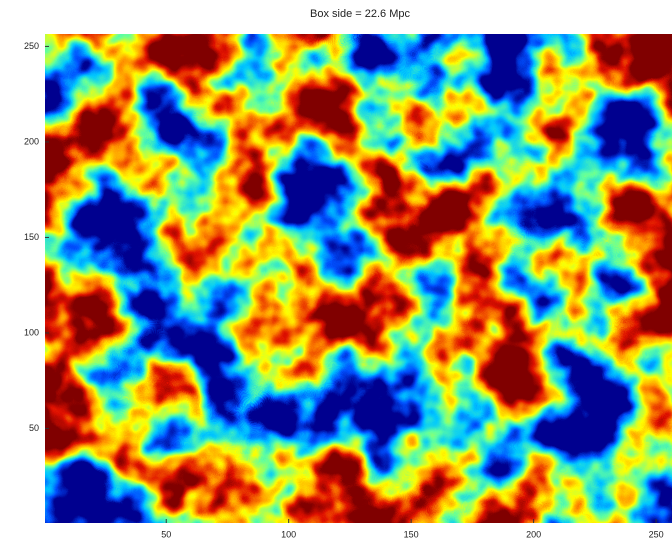 Image resolution: width=672 pixels, height=543 pixels. What do you see at coordinates (656, 534) in the screenshot?
I see `x-tick-label: 250` at bounding box center [656, 534].